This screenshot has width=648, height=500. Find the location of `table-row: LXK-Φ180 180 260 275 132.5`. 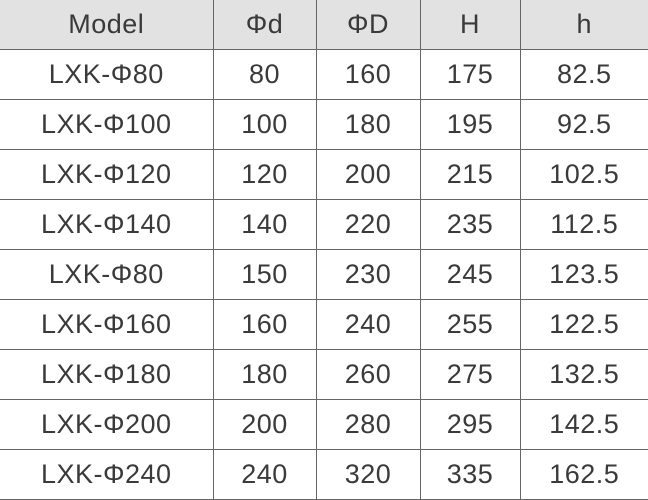

table-row: LXK-Φ180 180 260 275 132.5 is located at coordinates (324, 374).